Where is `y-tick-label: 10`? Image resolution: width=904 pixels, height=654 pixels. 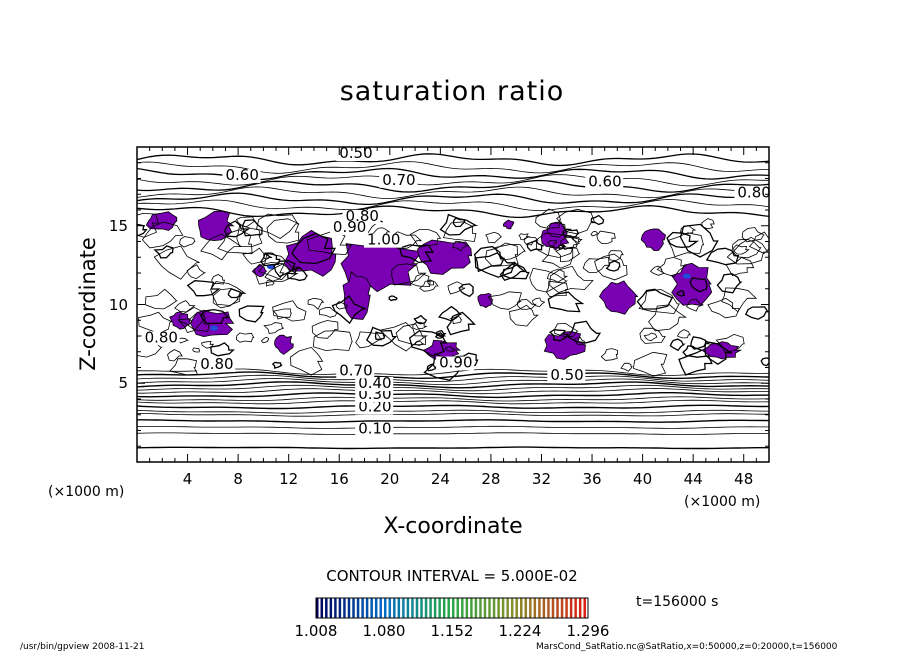
y-tick-label: 10 is located at coordinates (118, 304).